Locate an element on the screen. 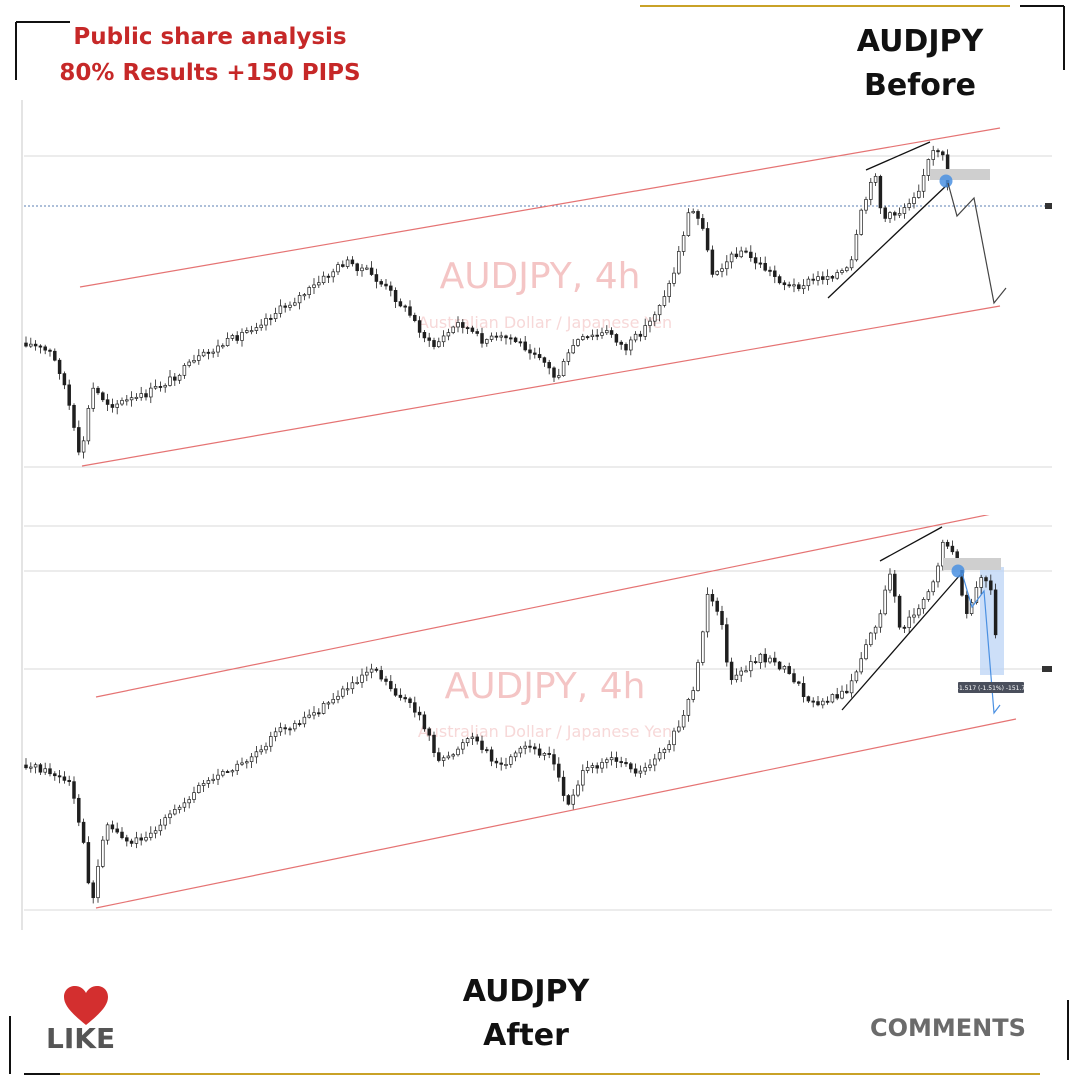  comments-button: COMMENTS is located at coordinates (948, 1028).